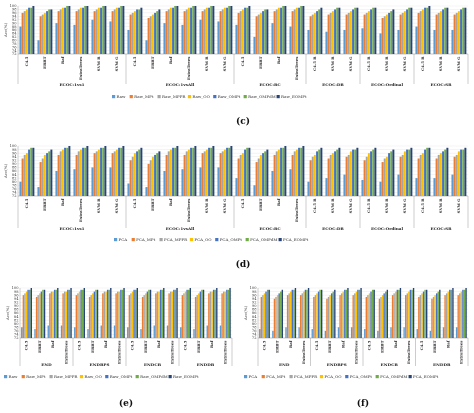 The height and width of the screenshot is (413, 474). Describe the element at coordinates (14, 13) in the screenshot. I see `y-tick-label: 96` at that location.